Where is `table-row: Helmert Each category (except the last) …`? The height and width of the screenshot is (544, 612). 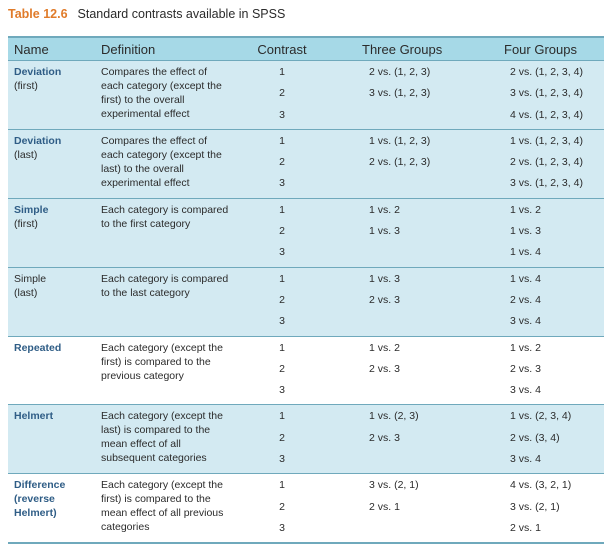 table-row: Helmert Each category (except the last) … is located at coordinates (306, 439).